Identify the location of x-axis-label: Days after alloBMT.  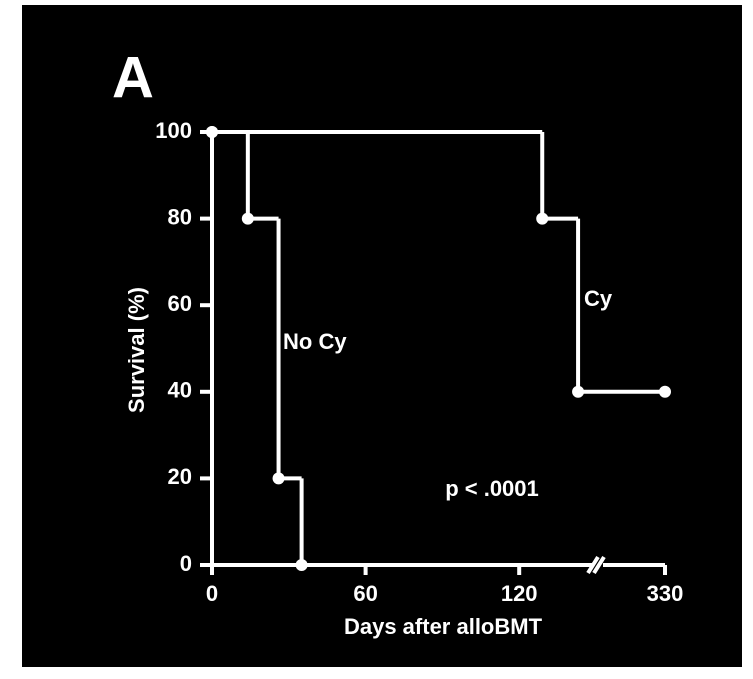
(443, 626).